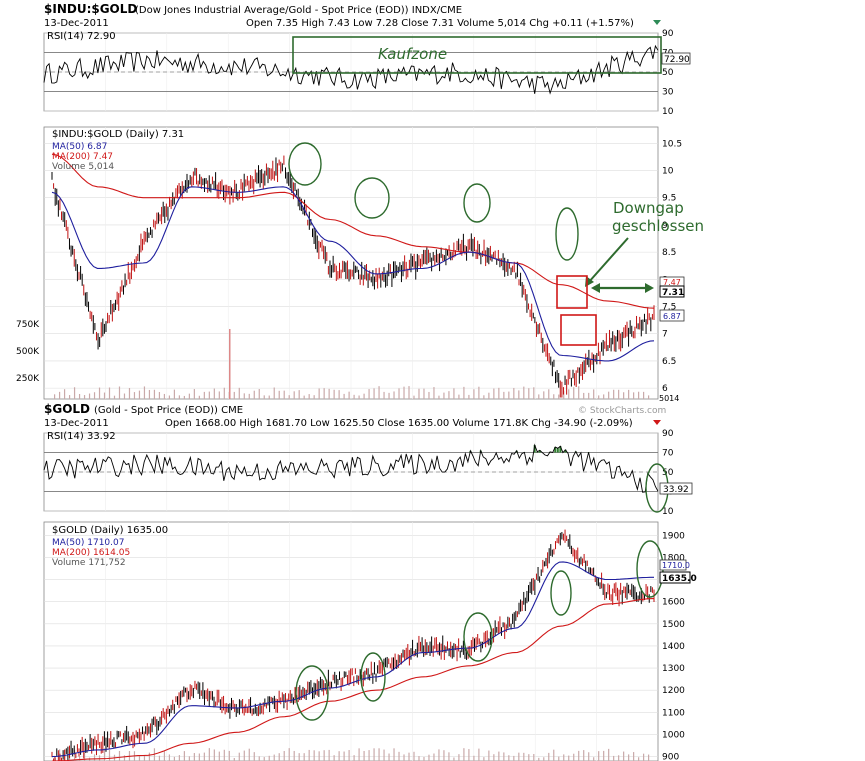 This screenshot has height=761, width=865. Describe the element at coordinates (673, 713) in the screenshot. I see `bottom-price-tick-label: 1100` at that location.